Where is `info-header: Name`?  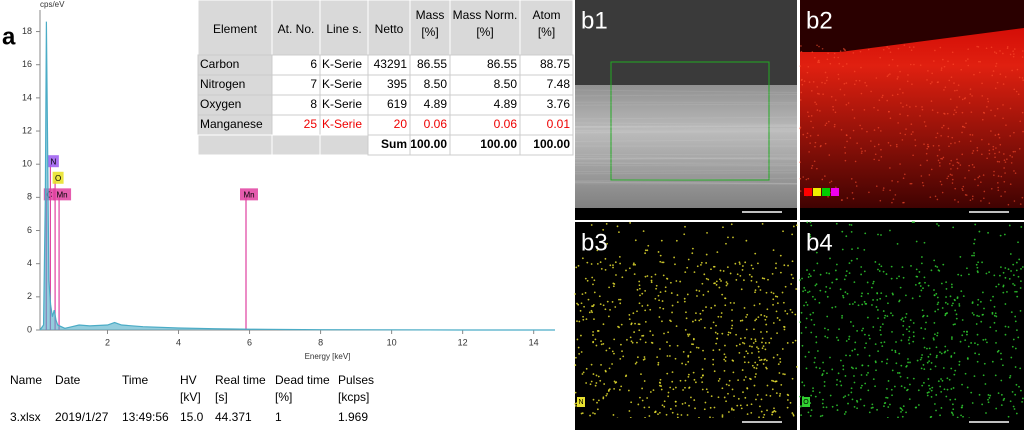 info-header: Name is located at coordinates (26, 380).